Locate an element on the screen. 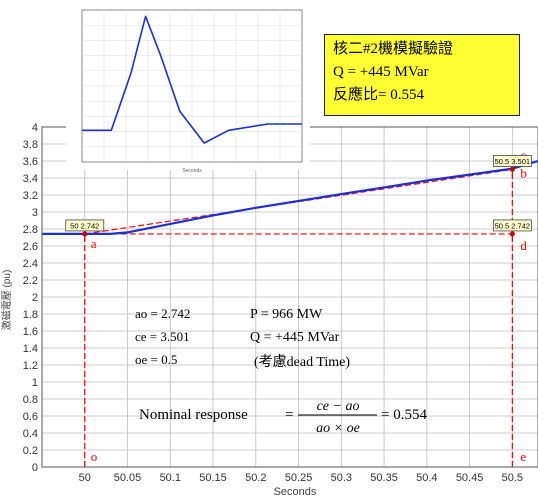  y-tick-label: 0.2 is located at coordinates (30, 451).